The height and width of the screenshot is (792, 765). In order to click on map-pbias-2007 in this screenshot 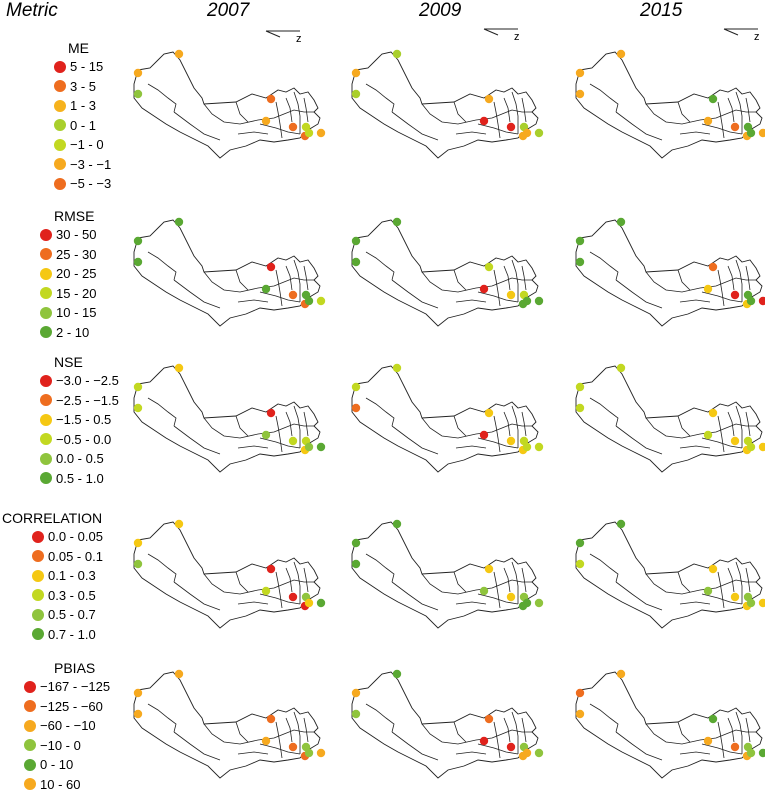, I will do `click(229, 724)`.